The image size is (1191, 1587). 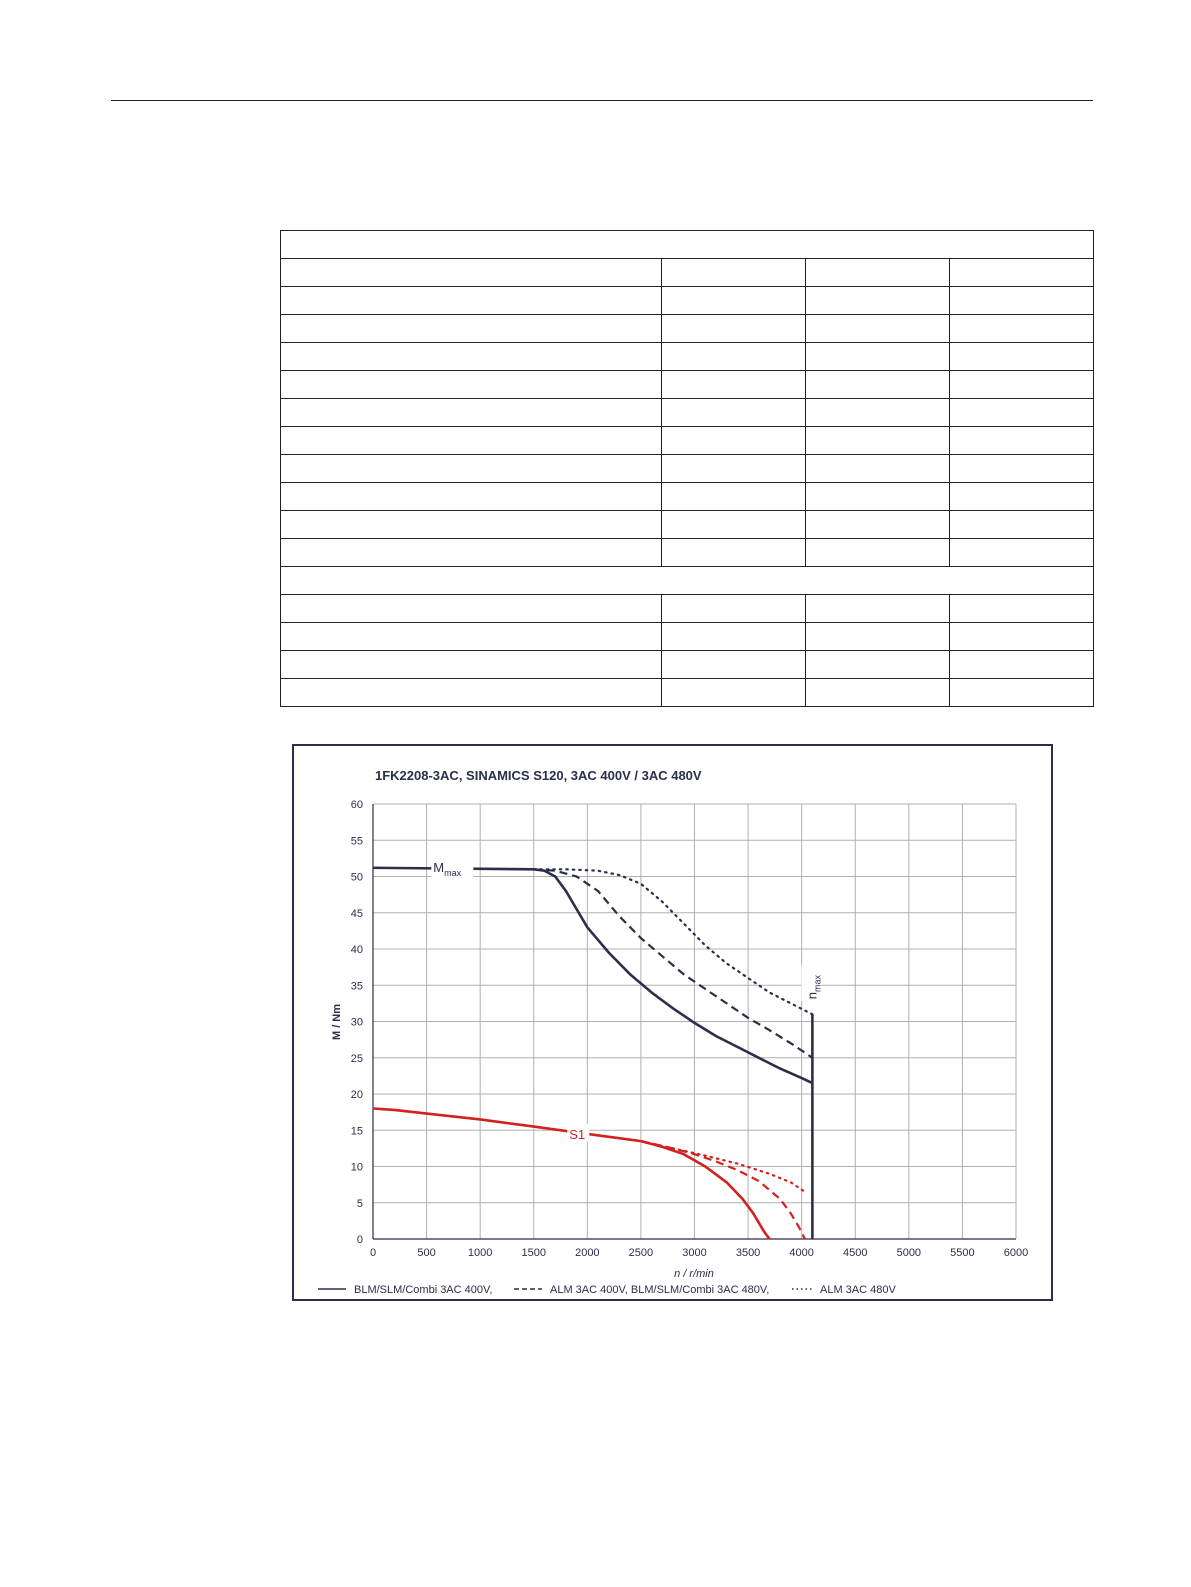 What do you see at coordinates (962, 1253) in the screenshot?
I see `x-tick-label: 5500` at bounding box center [962, 1253].